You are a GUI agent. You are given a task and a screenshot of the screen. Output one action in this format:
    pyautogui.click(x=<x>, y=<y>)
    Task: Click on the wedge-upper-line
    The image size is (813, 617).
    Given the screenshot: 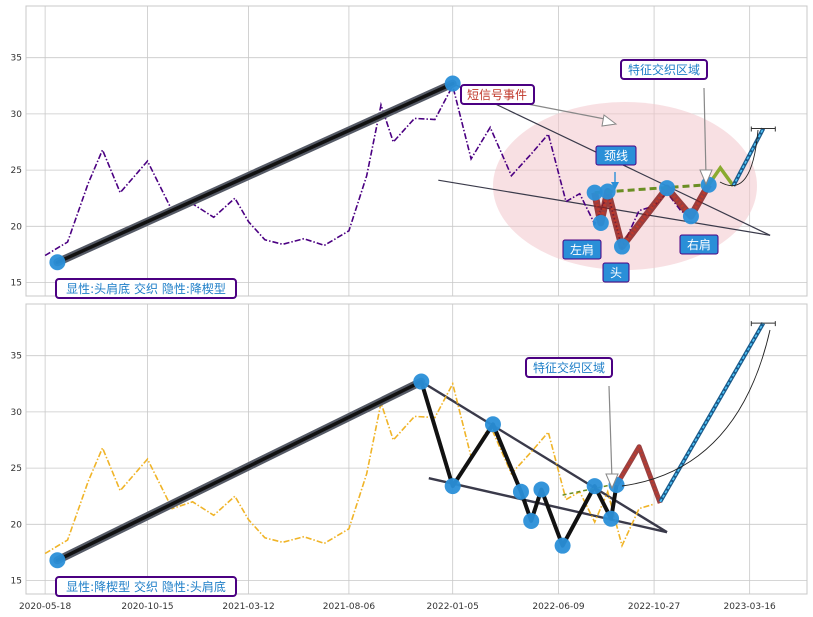 What is the action you would take?
    pyautogui.click(x=544, y=457)
    